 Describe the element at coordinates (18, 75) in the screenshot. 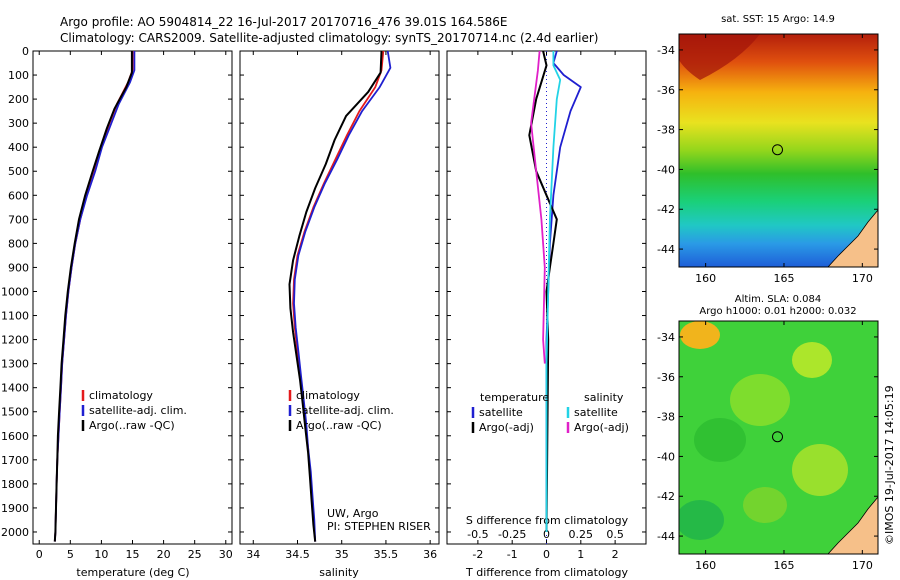

I see `depth-tick-label: 100` at that location.